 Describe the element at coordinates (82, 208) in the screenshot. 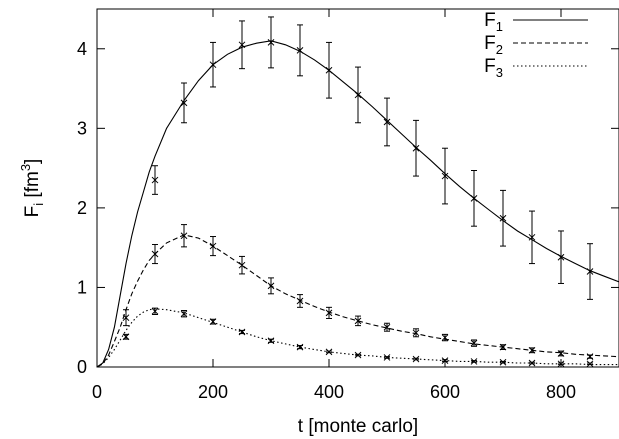

I see `y-tick-label: 2` at that location.